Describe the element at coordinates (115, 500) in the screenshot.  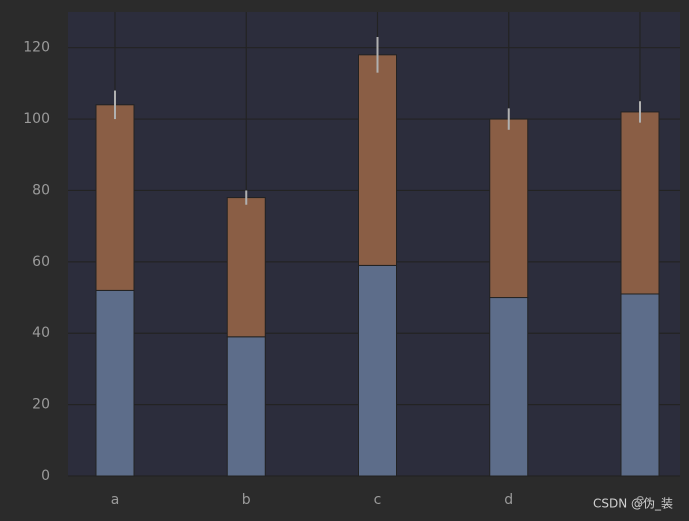
I see `x-tick-label: a` at that location.